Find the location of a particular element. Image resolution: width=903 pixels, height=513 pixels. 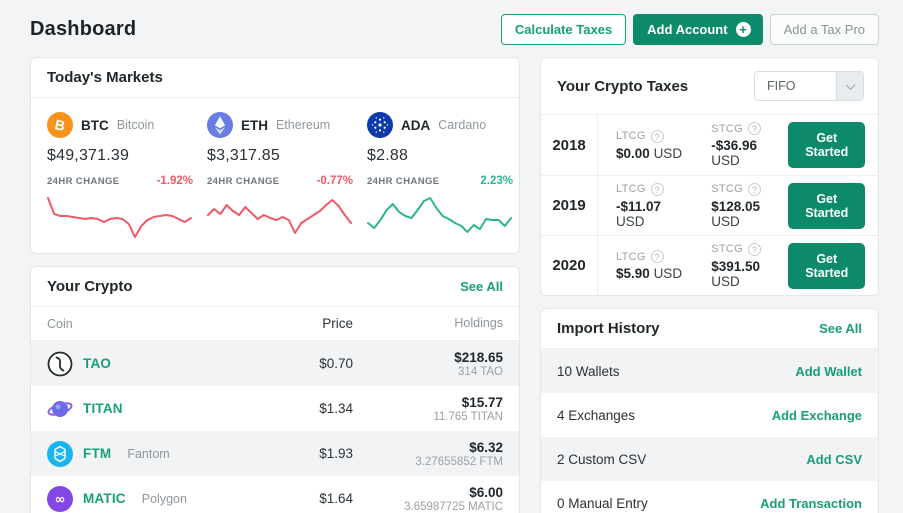

row-holdings-value: $6.32 is located at coordinates (486, 447).